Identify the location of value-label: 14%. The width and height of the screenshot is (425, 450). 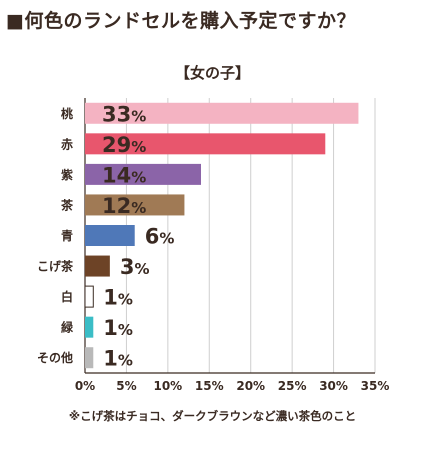
(124, 175).